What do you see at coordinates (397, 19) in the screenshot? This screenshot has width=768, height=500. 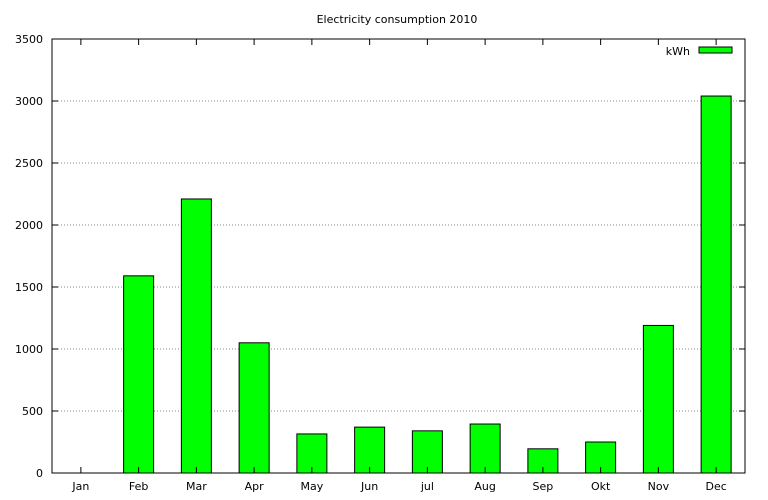 I see `chart-title: Electricity consumption 2010` at bounding box center [397, 19].